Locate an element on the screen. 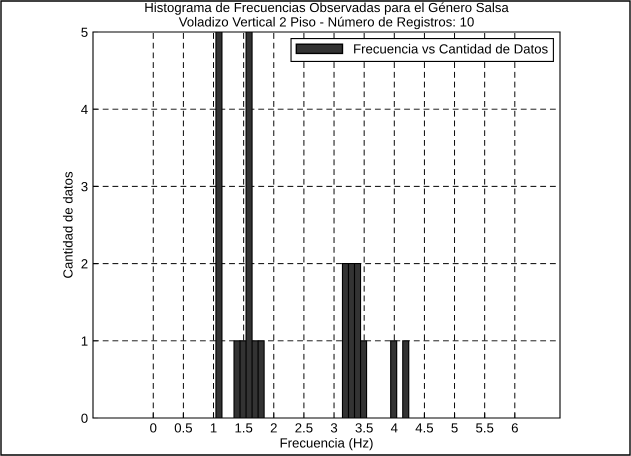  y-tick-label: 5 is located at coordinates (84, 32).